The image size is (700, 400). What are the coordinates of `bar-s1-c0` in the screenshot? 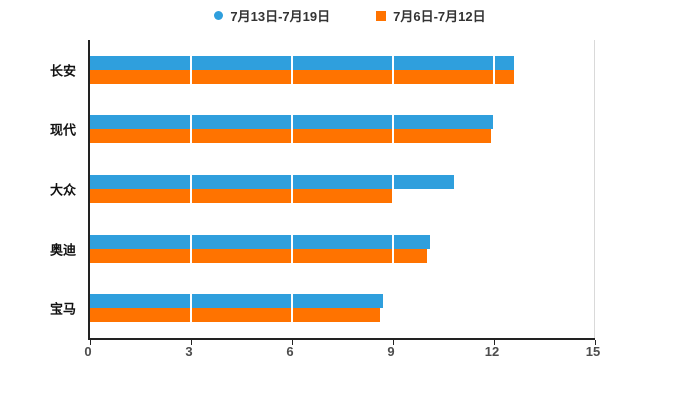 It's located at (302, 76).